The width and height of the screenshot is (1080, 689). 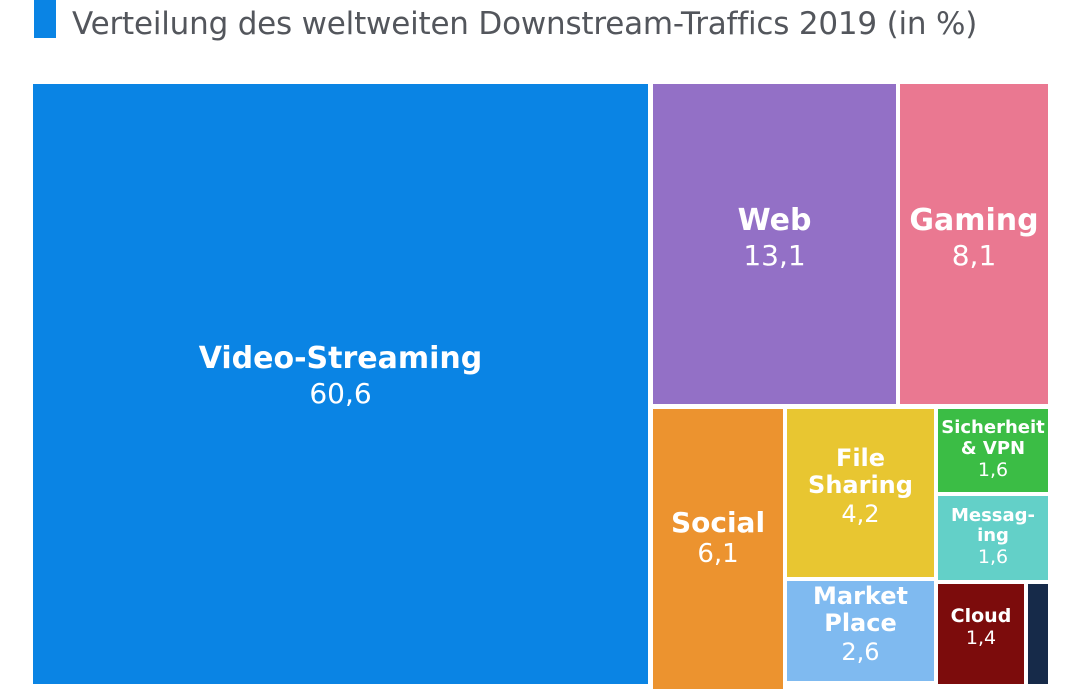 I want to click on tile-file-sharing: File Sharing 4,2, so click(x=860, y=493).